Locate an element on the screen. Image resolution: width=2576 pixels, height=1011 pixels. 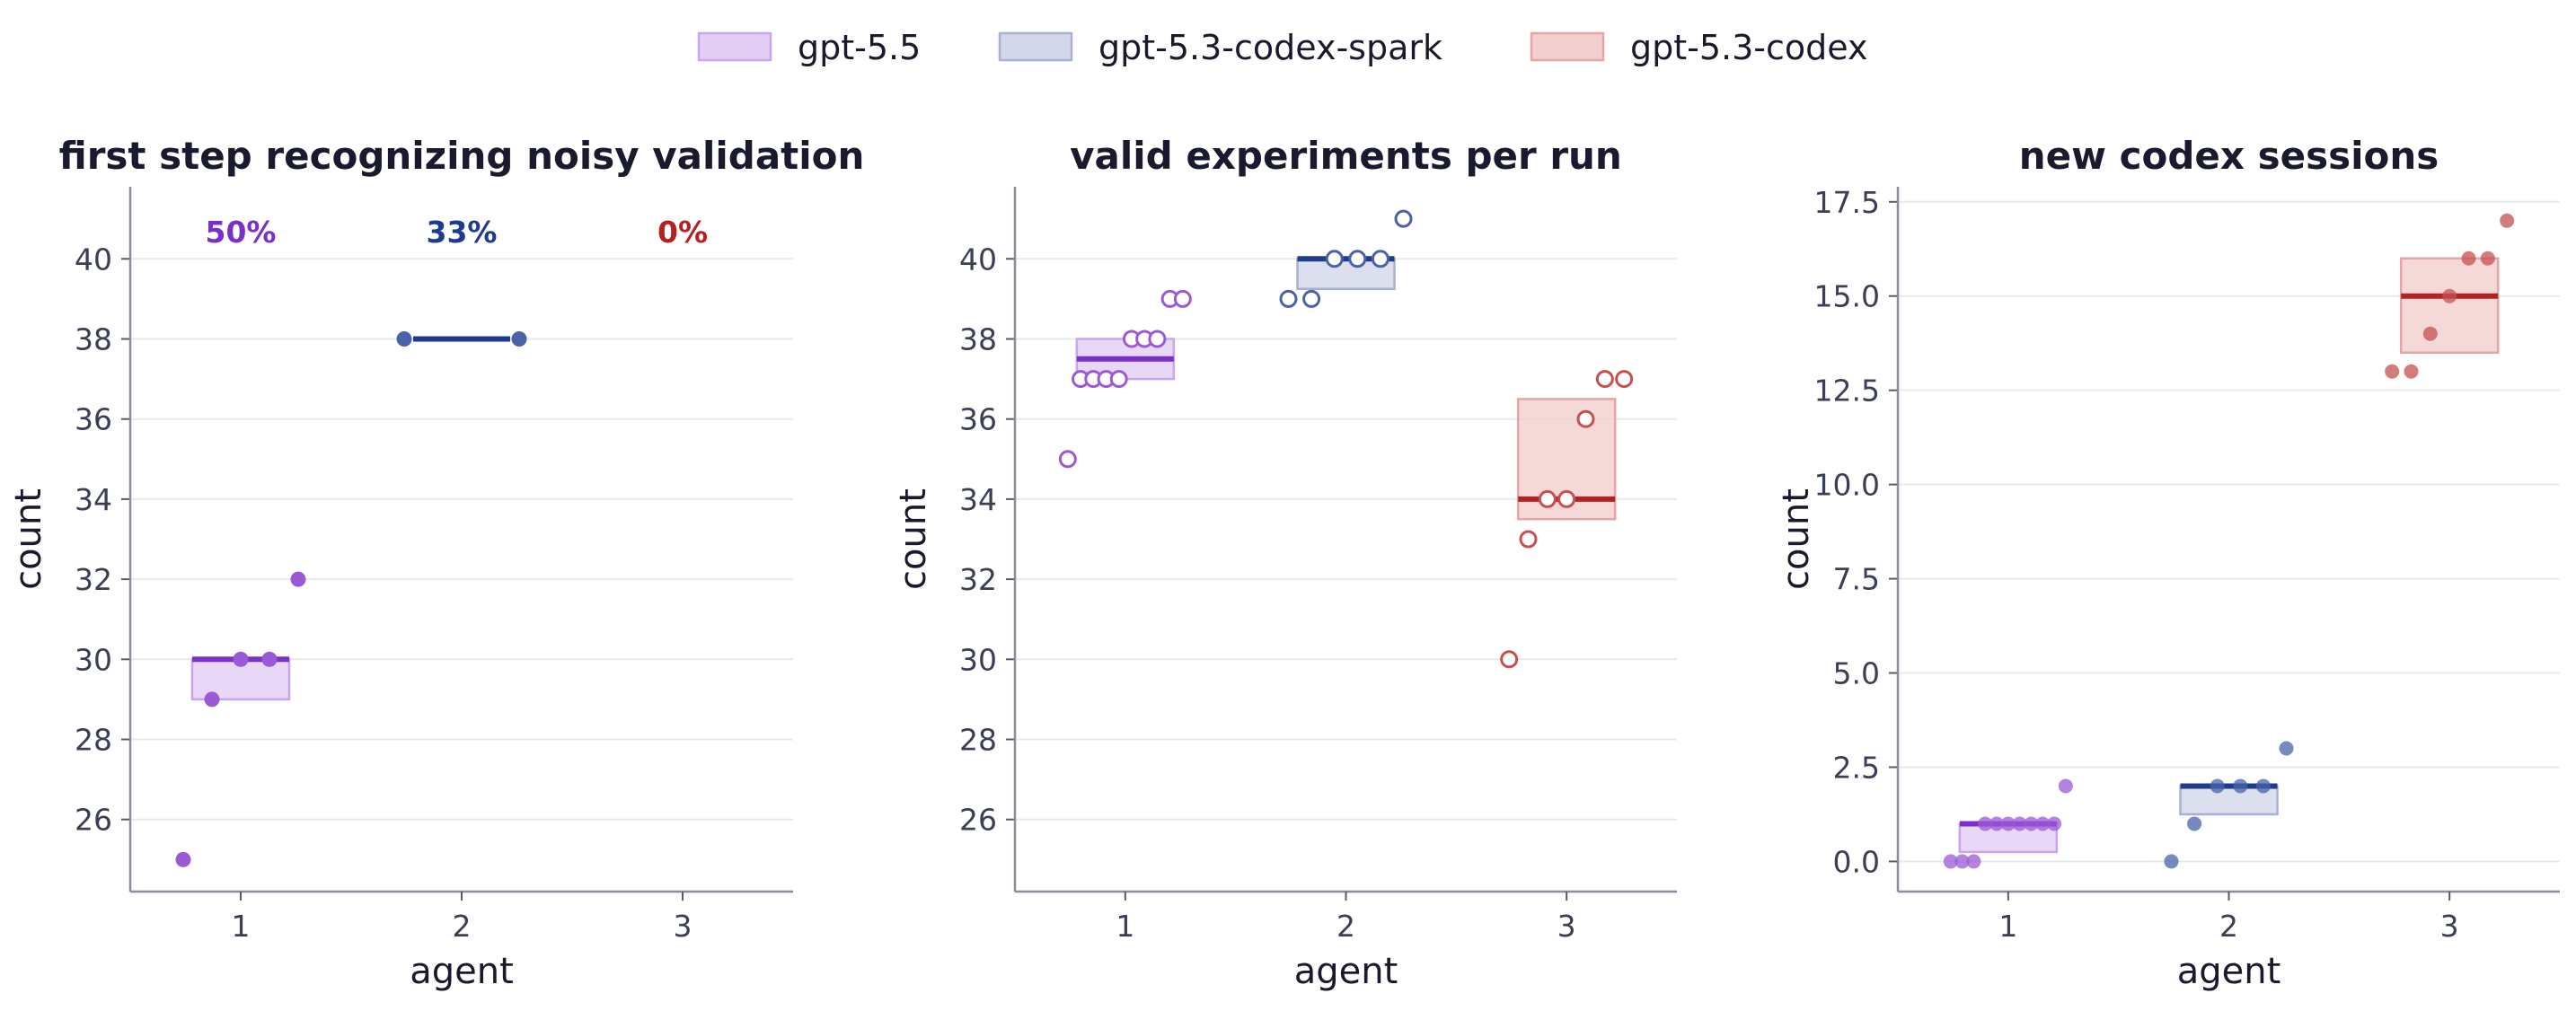
legend-item: gpt-5.3-codex is located at coordinates (1698, 47).